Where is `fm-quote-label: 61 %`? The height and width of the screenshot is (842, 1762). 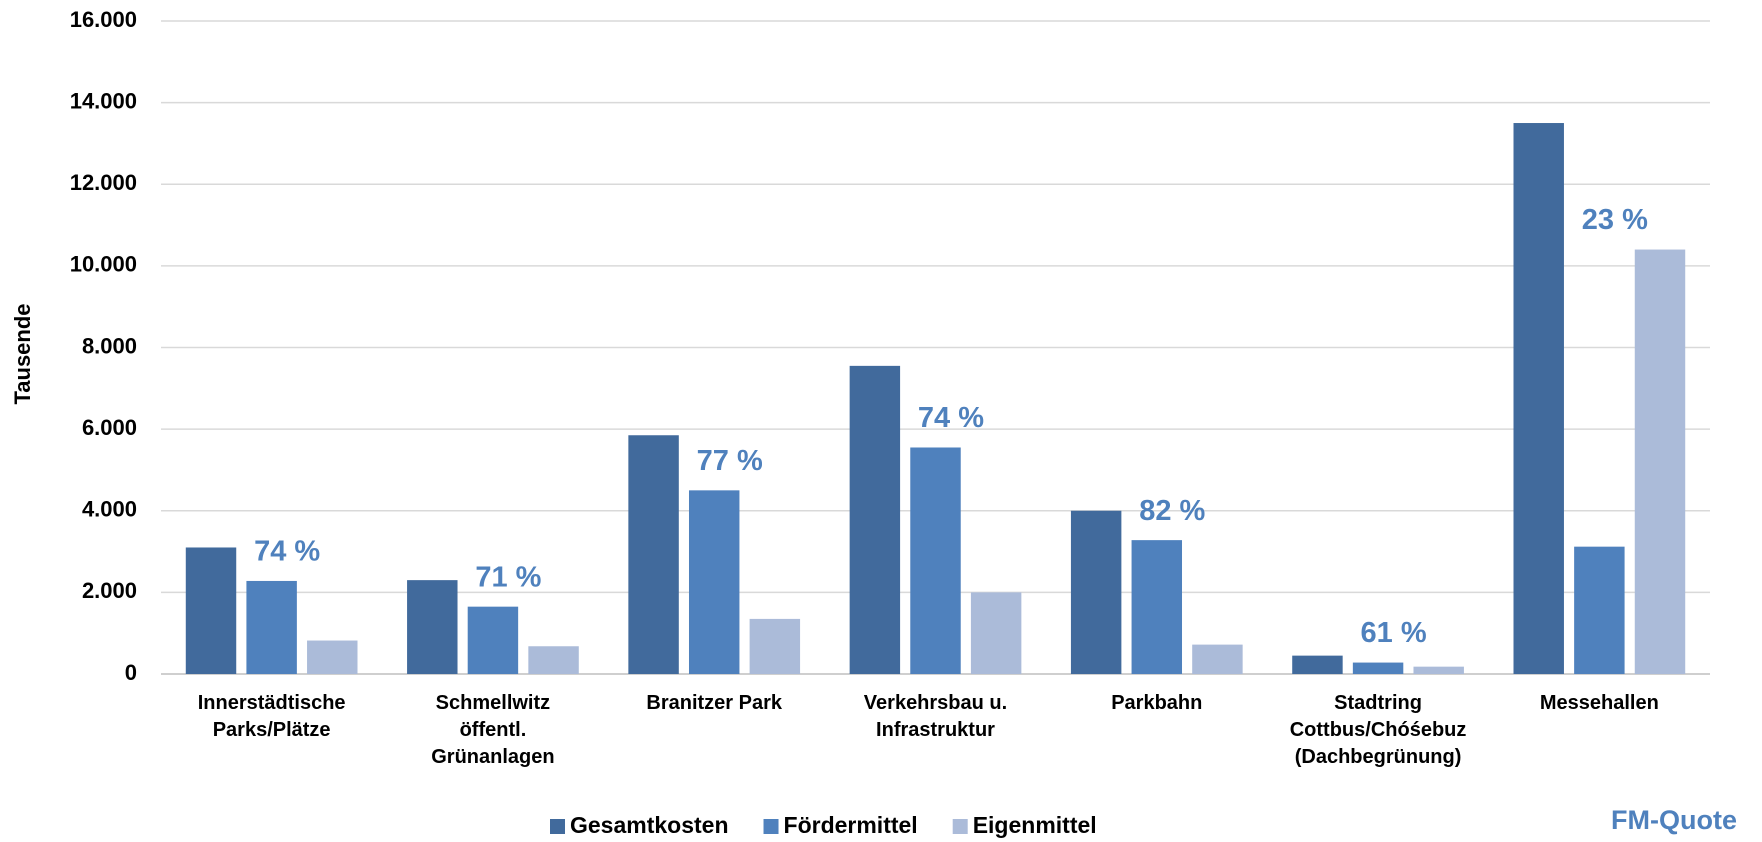 fm-quote-label: 61 % is located at coordinates (1394, 633).